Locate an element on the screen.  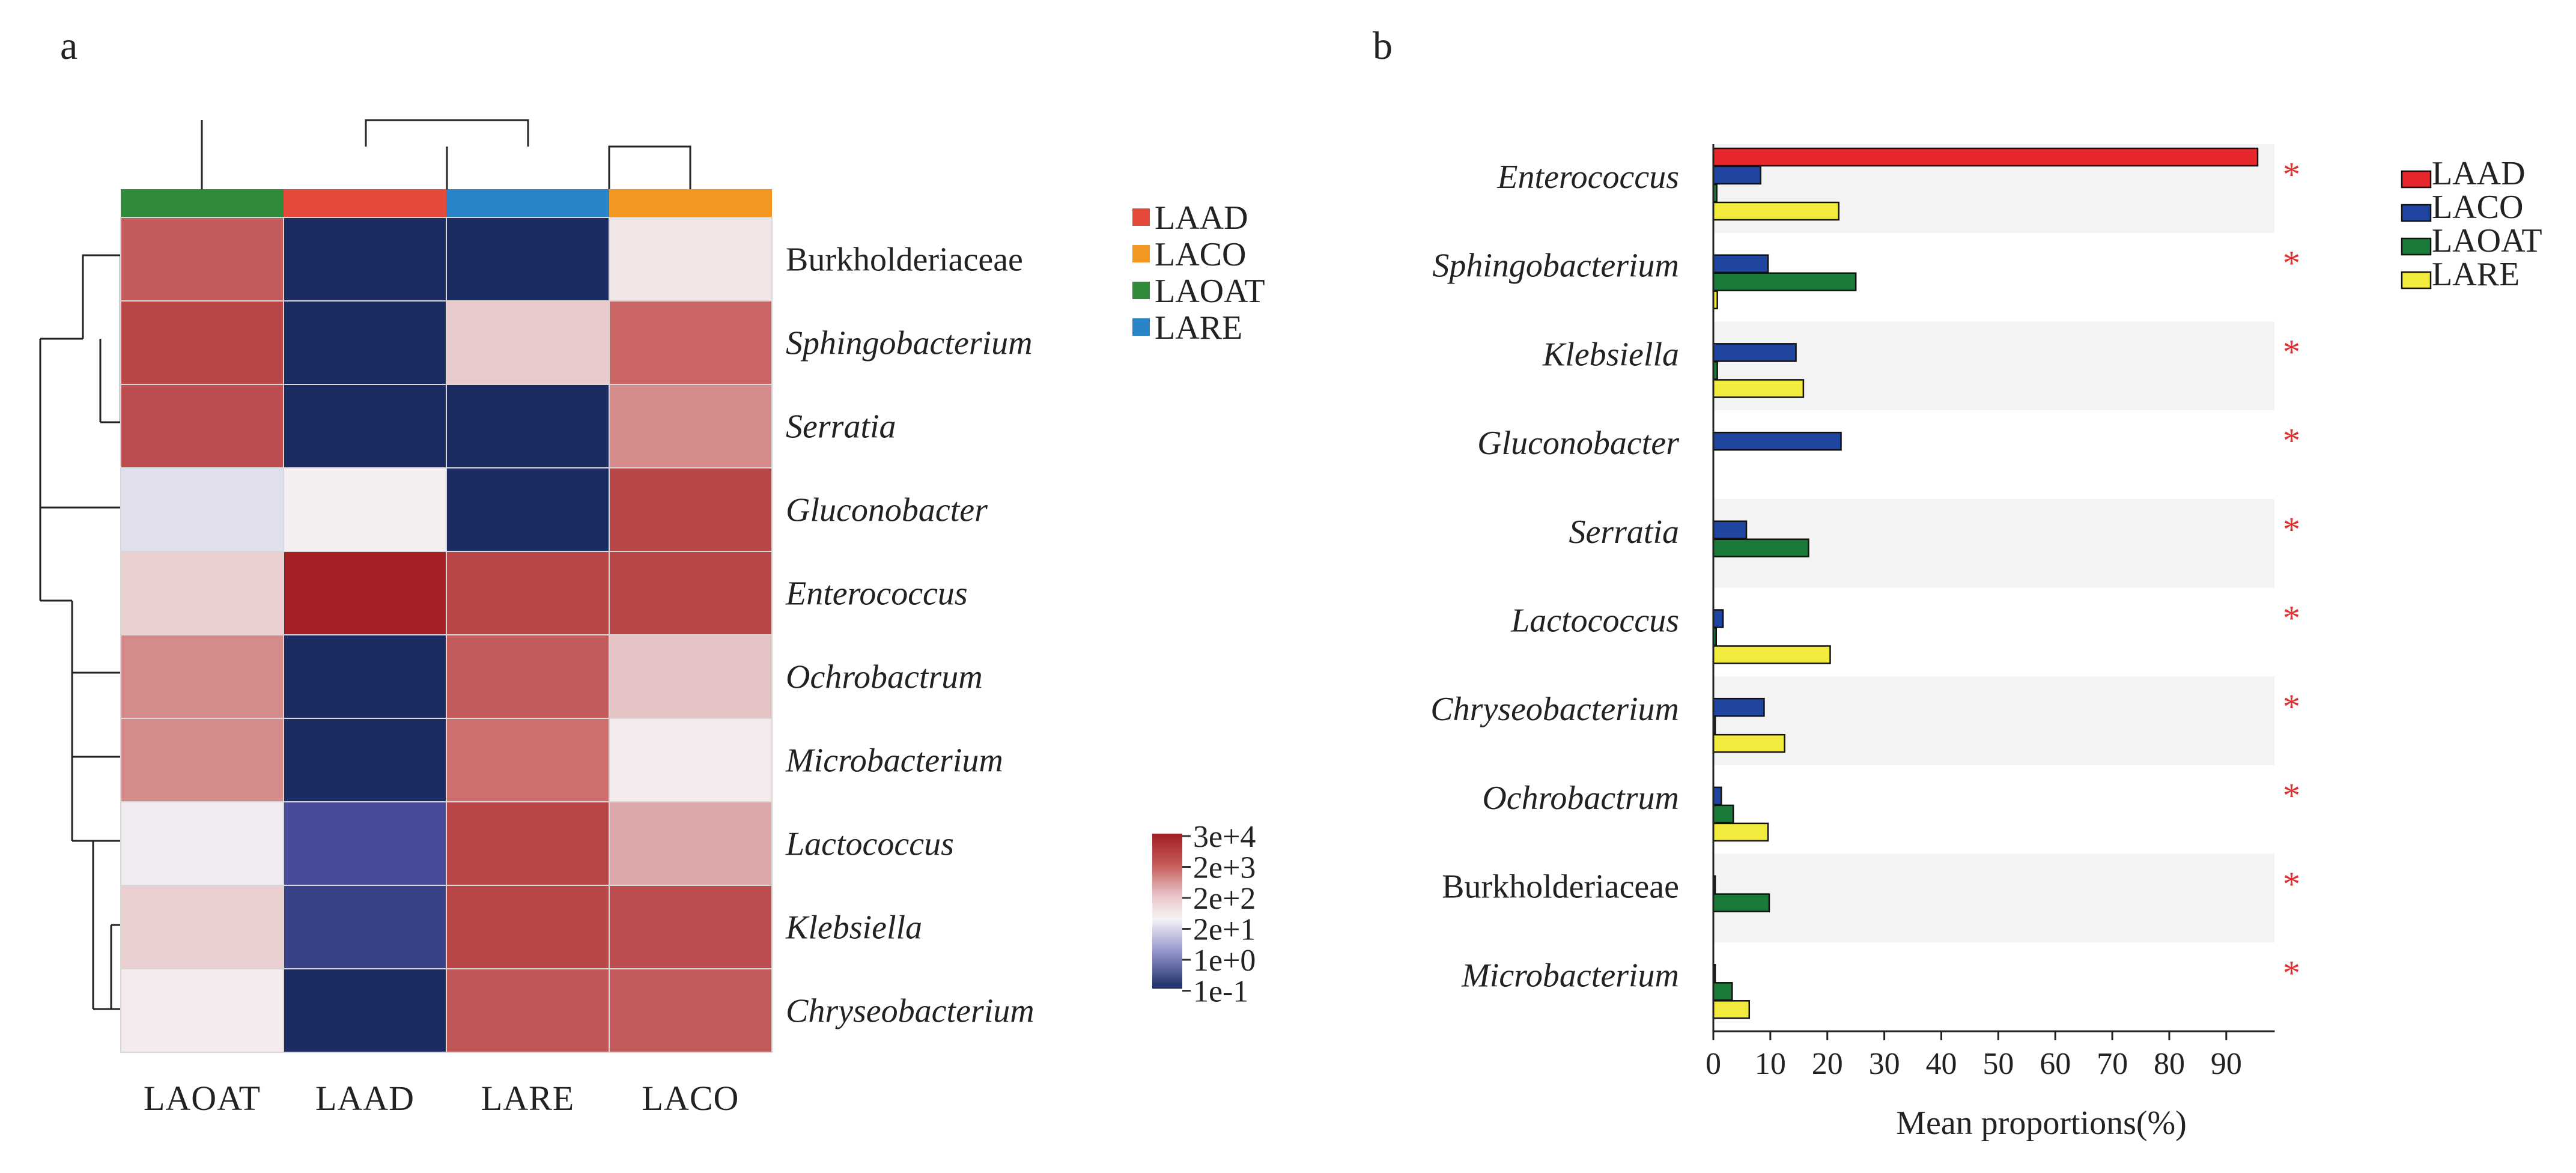
legend-label-lare: LARE is located at coordinates (1198, 328).